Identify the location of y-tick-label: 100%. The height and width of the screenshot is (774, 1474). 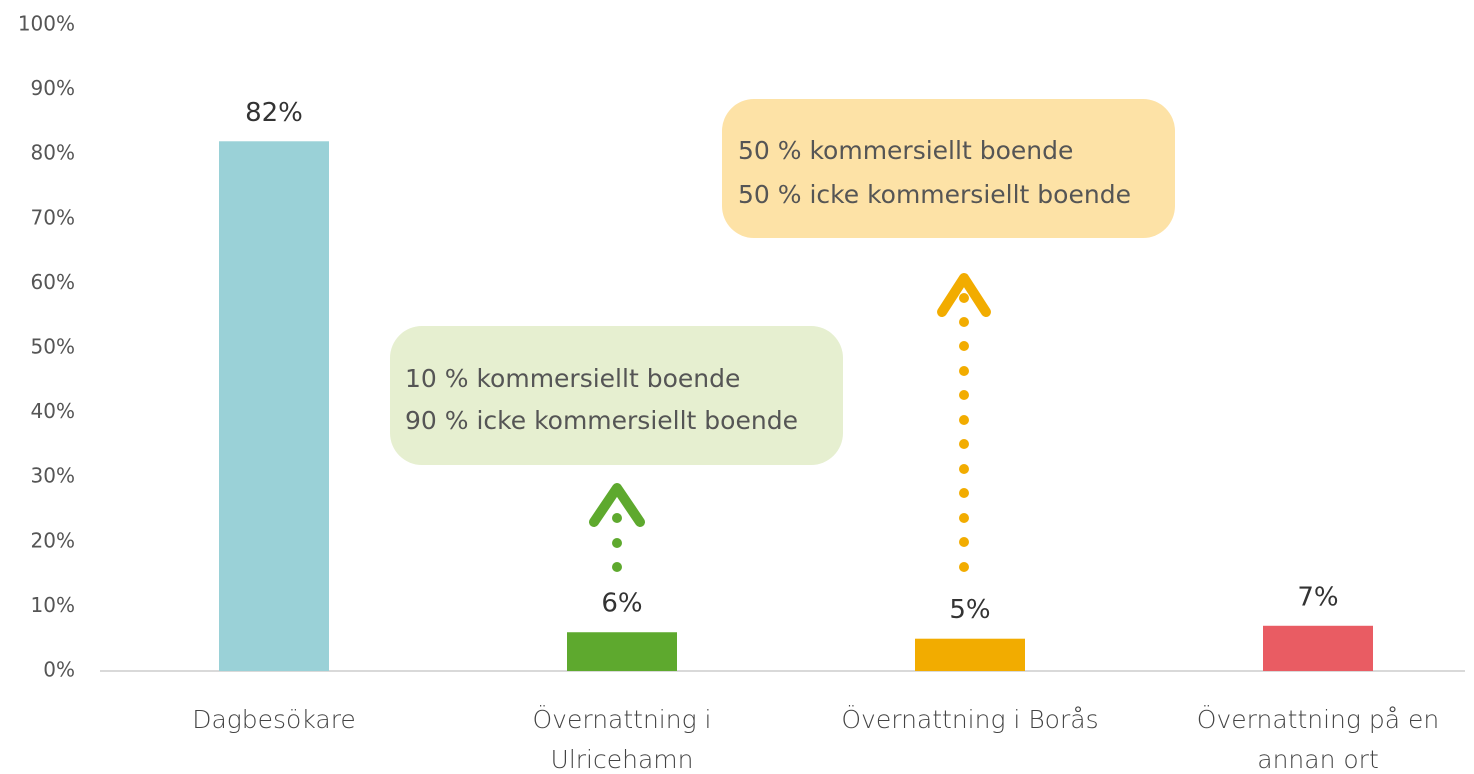
(46, 24).